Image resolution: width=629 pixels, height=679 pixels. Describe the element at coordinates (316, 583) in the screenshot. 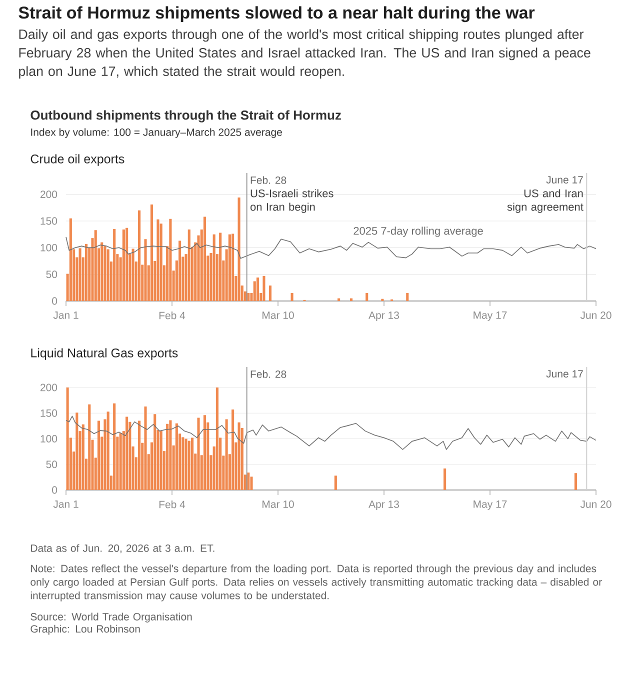

I see `text: Note: Dates reflect the vessel's departure from the loading port. Data is reported through the previous day and includes only cargo loaded at Persian Gulf ports. Data relies on vessels actively transmitting automatic tracking data – disabled or interrupted transmission may cause volumes to be understated.` at that location.